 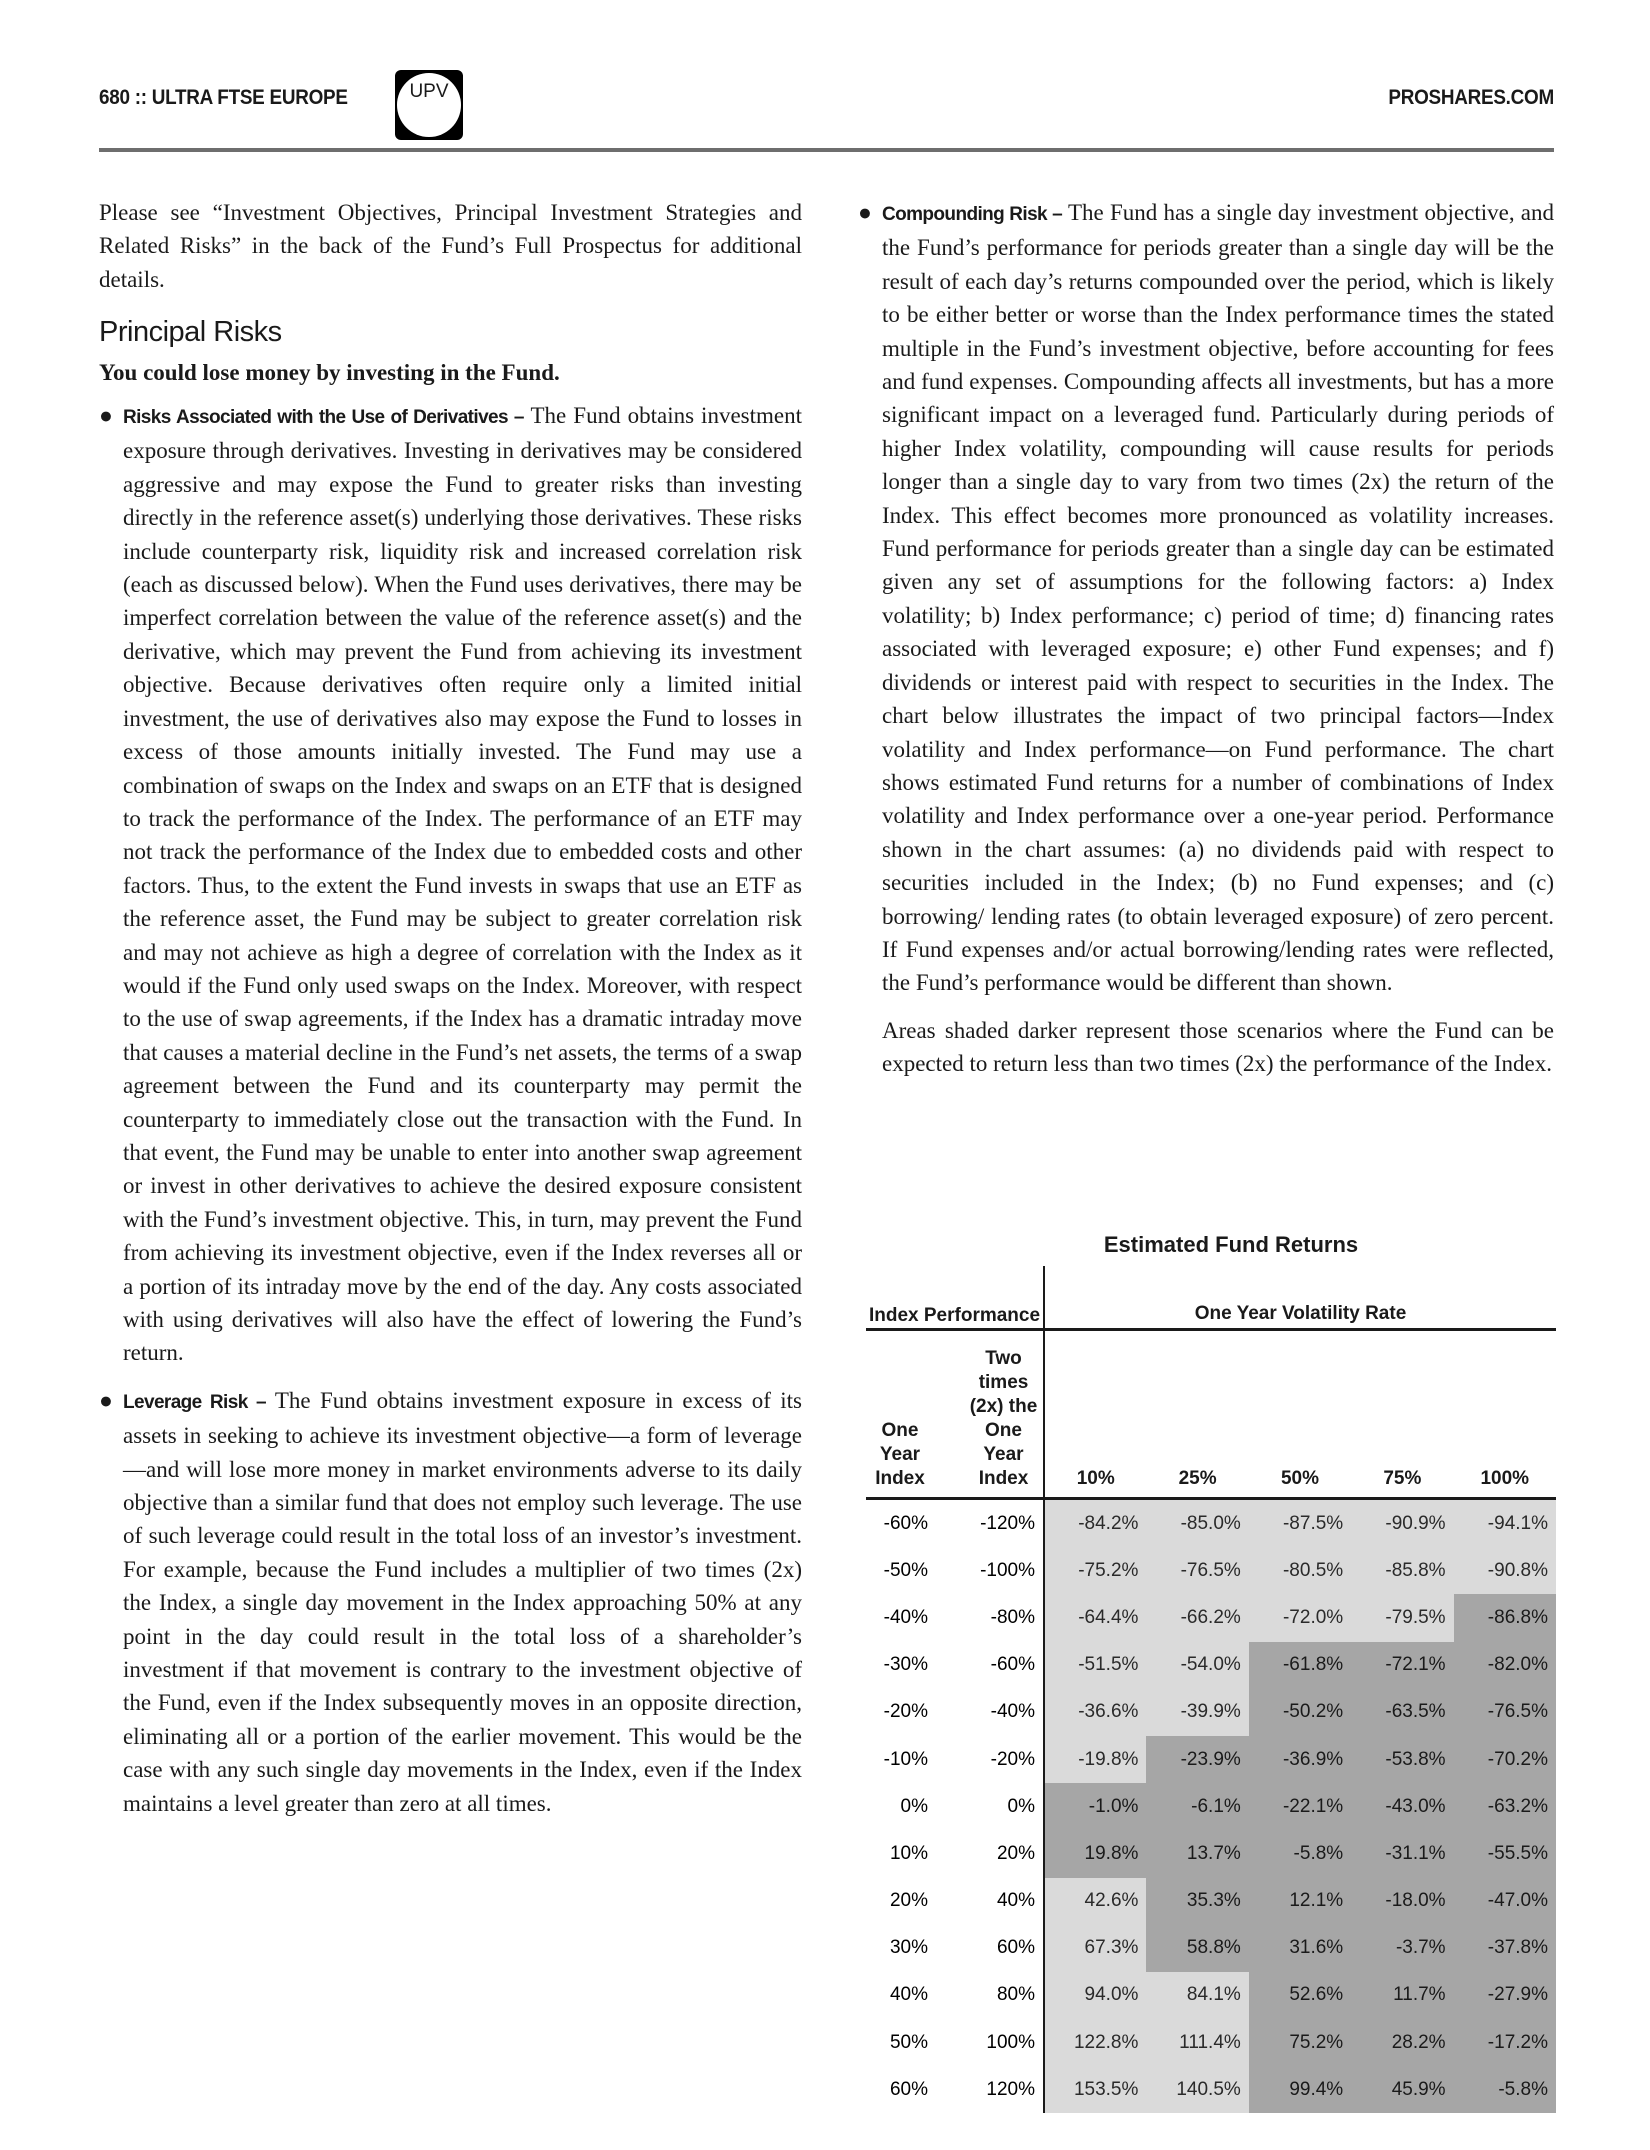 What do you see at coordinates (905, 1523) in the screenshot?
I see `index-return-cell: -60%` at bounding box center [905, 1523].